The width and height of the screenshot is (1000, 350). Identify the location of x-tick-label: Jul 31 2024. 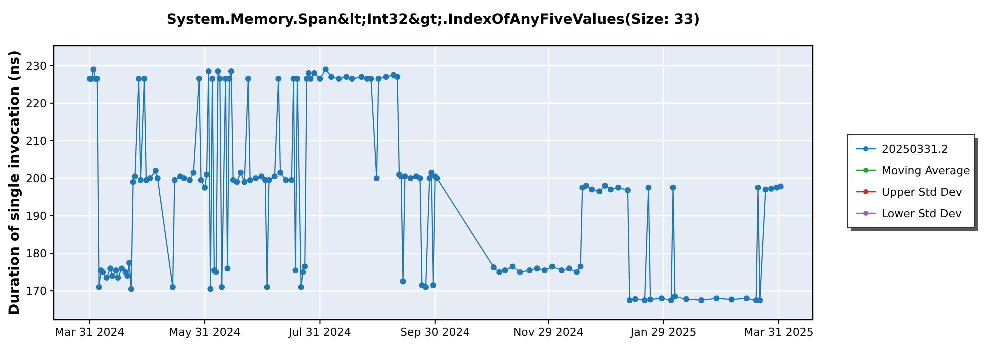
(320, 332).